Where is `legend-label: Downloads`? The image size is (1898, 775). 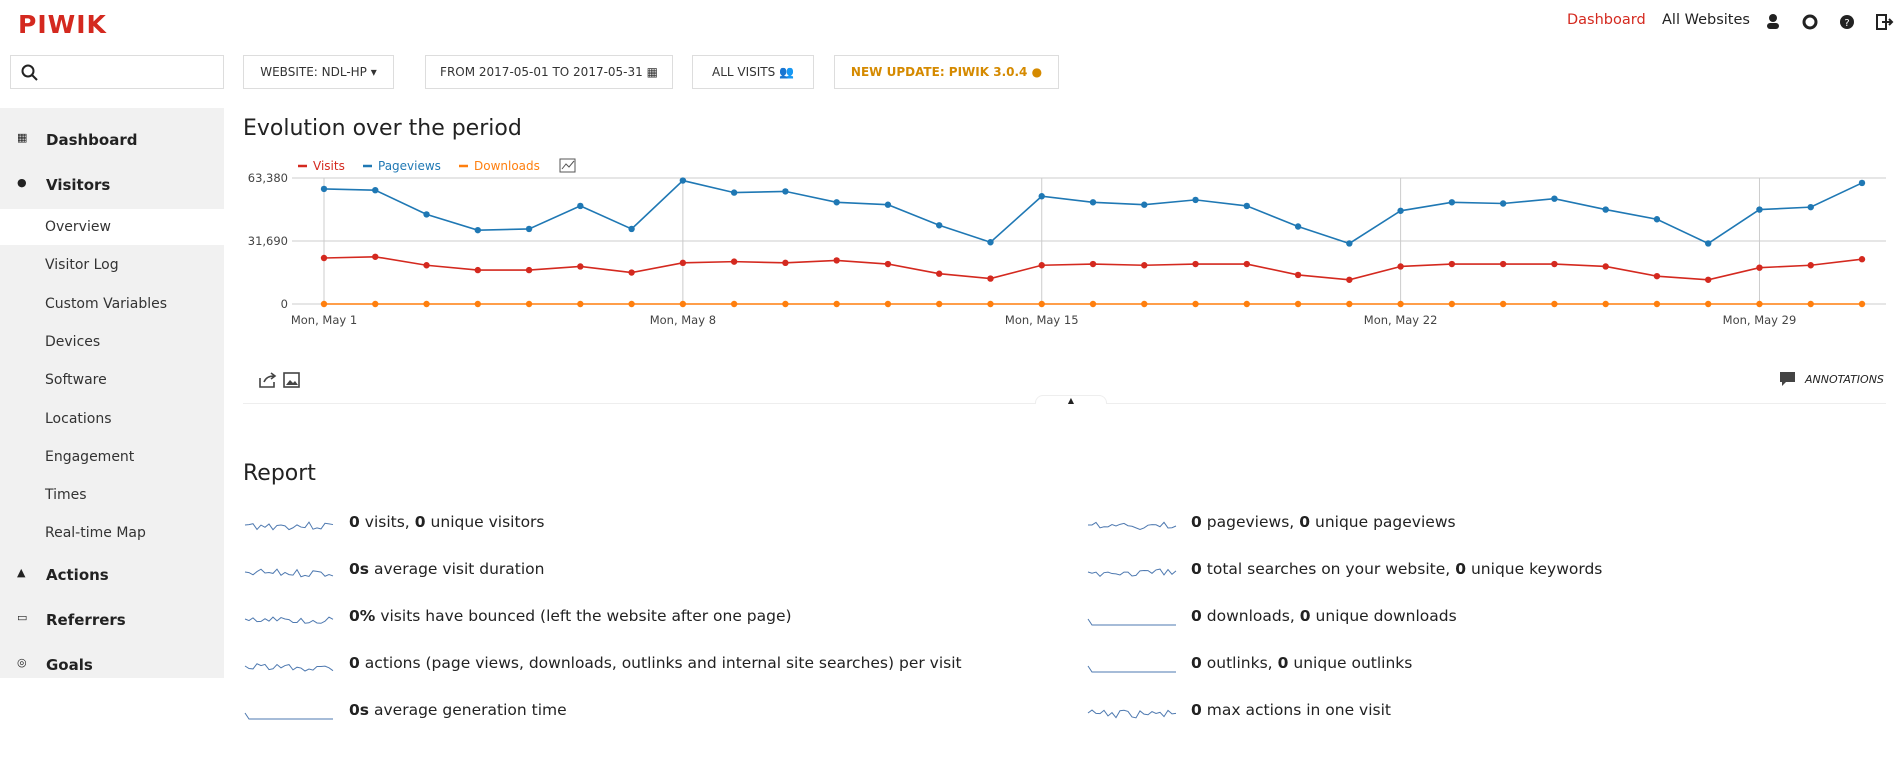 legend-label: Downloads is located at coordinates (507, 166).